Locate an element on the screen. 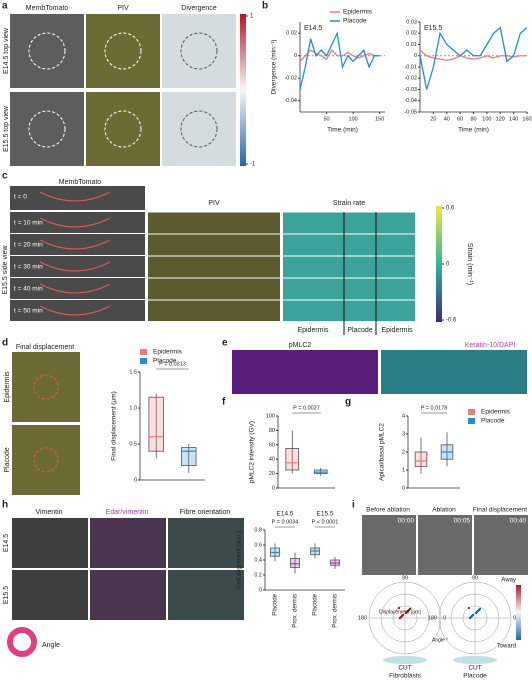  time-label: t = 20 min is located at coordinates (28, 245).